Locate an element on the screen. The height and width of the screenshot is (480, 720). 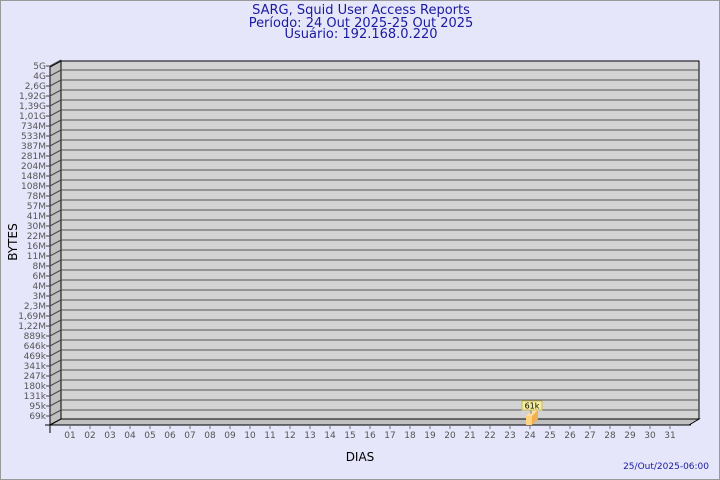
x-tick-label: 20 is located at coordinates (450, 436).